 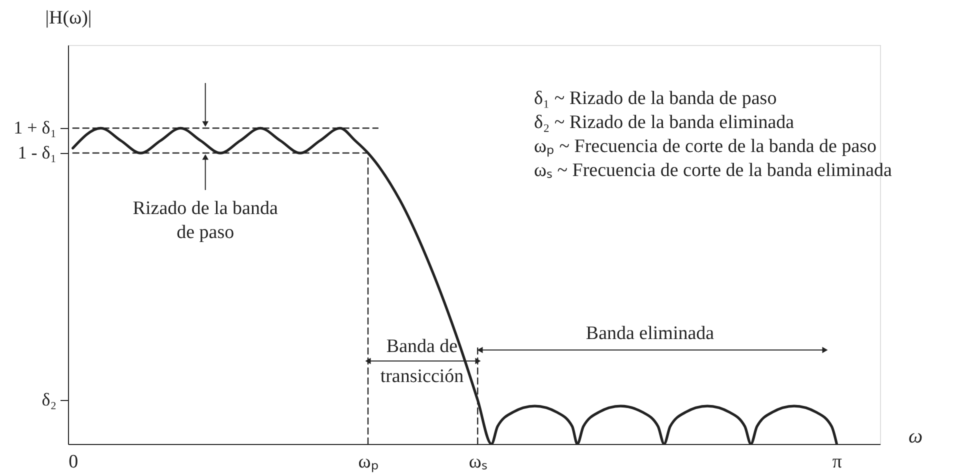 I want to click on x-tick-label: ωₛ, so click(x=478, y=462).